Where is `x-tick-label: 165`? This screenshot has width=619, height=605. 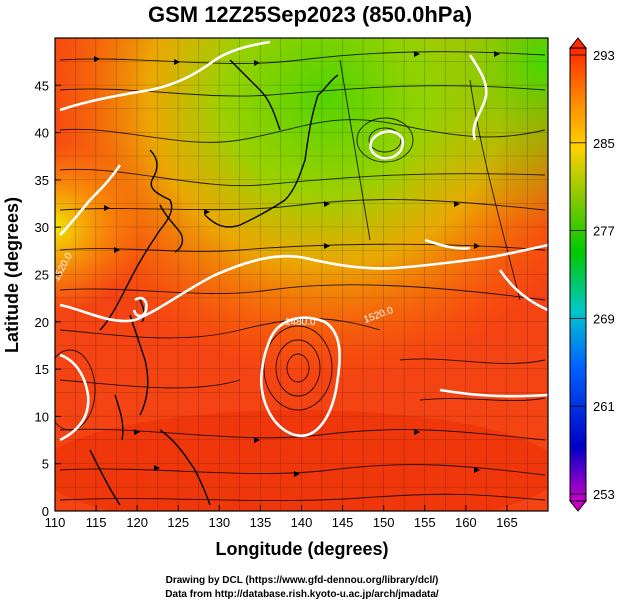
x-tick-label: 165 is located at coordinates (507, 522).